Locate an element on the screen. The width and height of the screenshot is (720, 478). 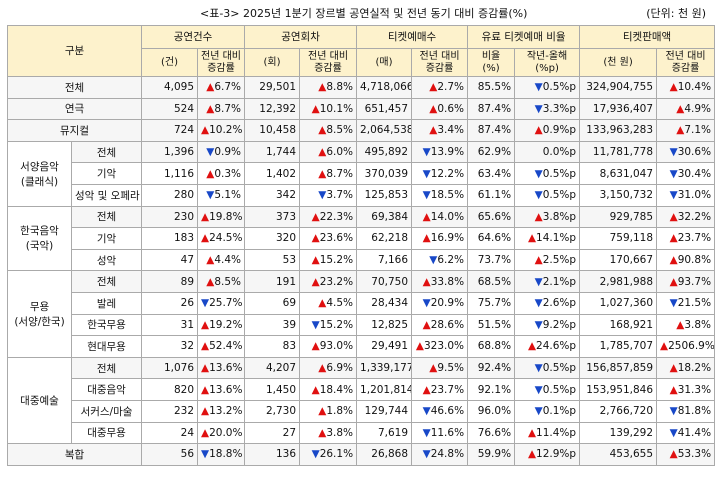
cell: 10,458 is located at coordinates (272, 130).